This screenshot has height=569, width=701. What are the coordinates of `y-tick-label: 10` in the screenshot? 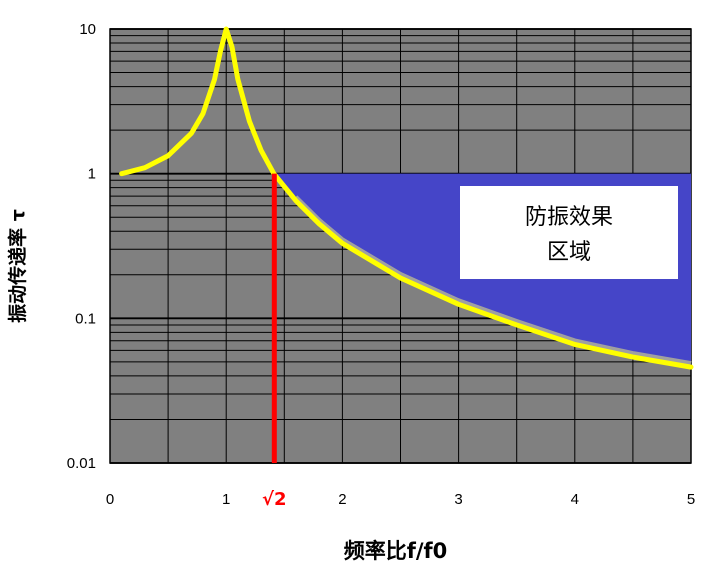 It's located at (87, 29).